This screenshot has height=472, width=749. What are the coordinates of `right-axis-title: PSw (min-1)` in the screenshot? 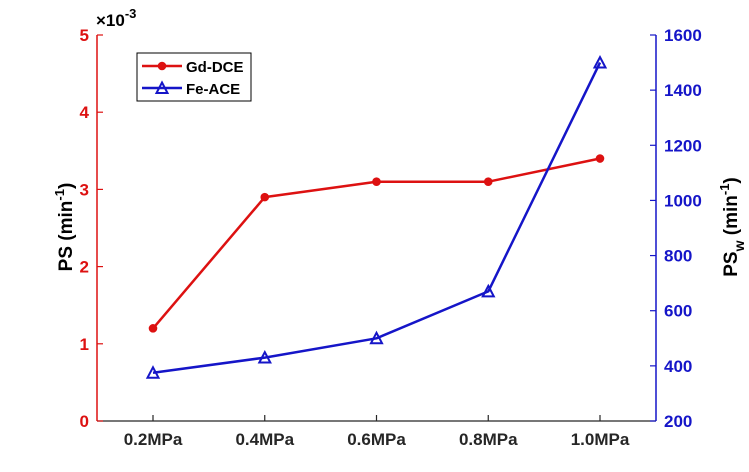 It's located at (732, 227).